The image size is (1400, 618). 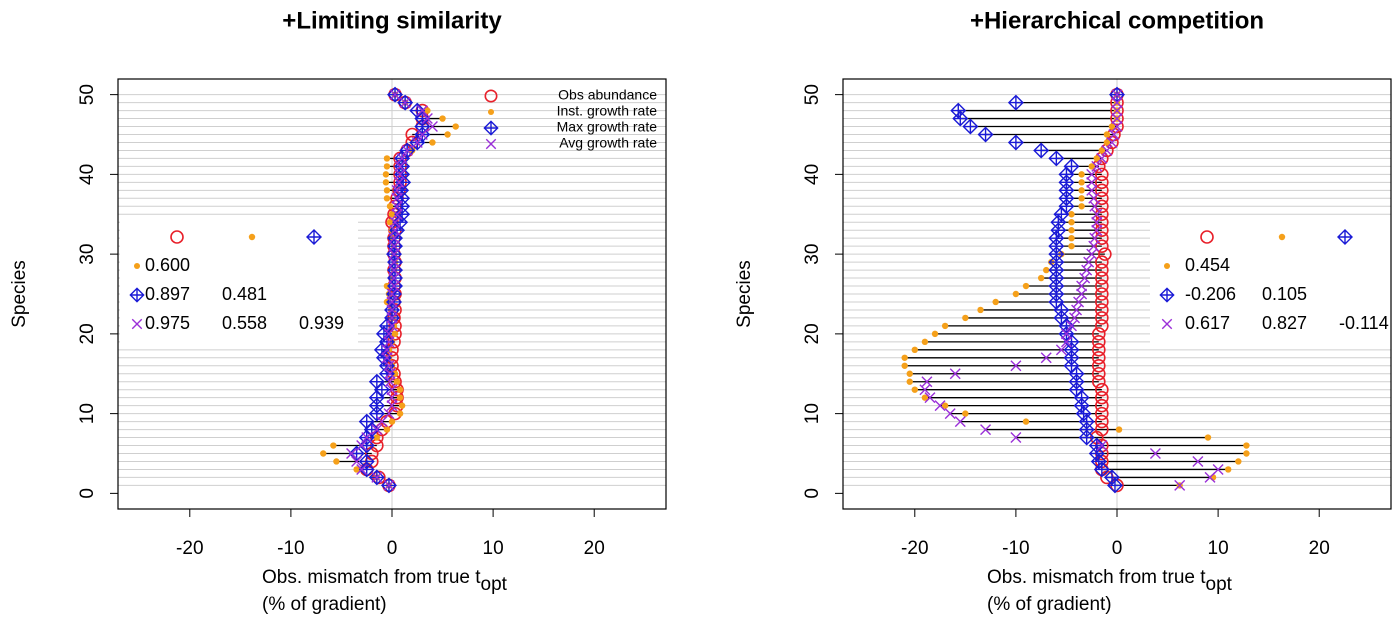 What do you see at coordinates (1207, 323) in the screenshot?
I see `correlation-value: 0.617` at bounding box center [1207, 323].